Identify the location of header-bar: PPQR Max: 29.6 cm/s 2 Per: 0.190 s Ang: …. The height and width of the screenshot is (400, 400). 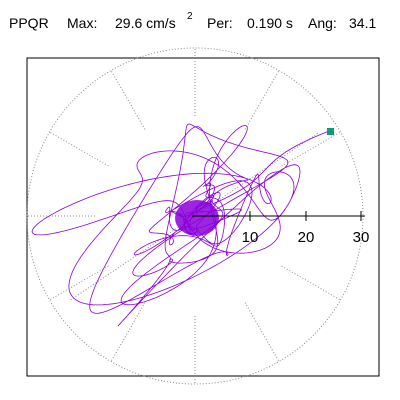
(200, 24).